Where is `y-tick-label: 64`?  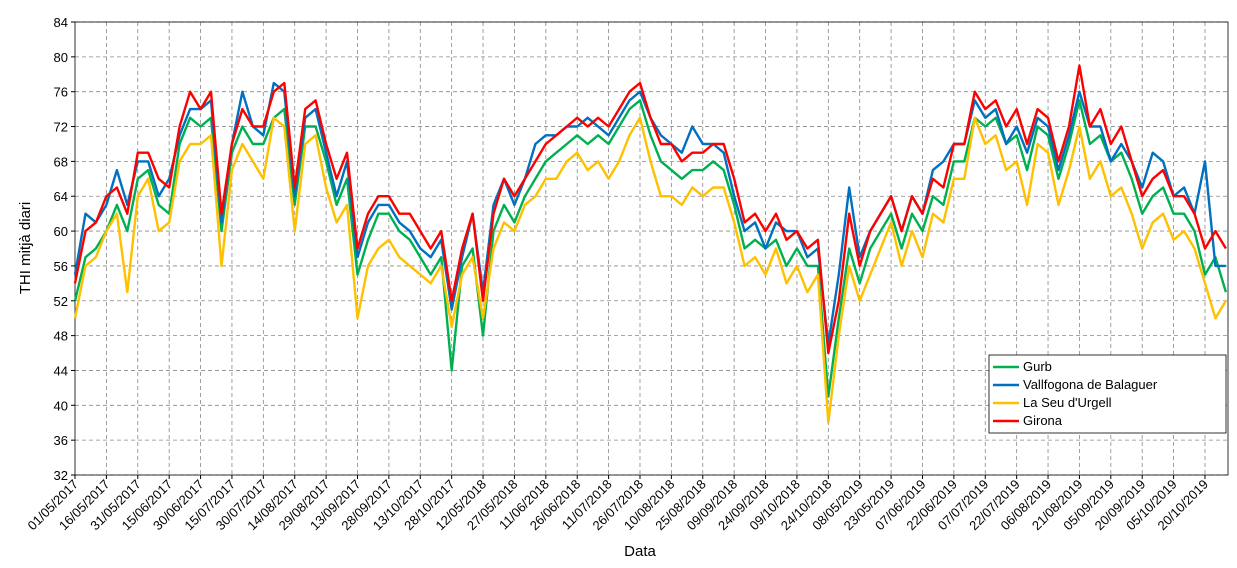
y-tick-label: 64 is located at coordinates (61, 196).